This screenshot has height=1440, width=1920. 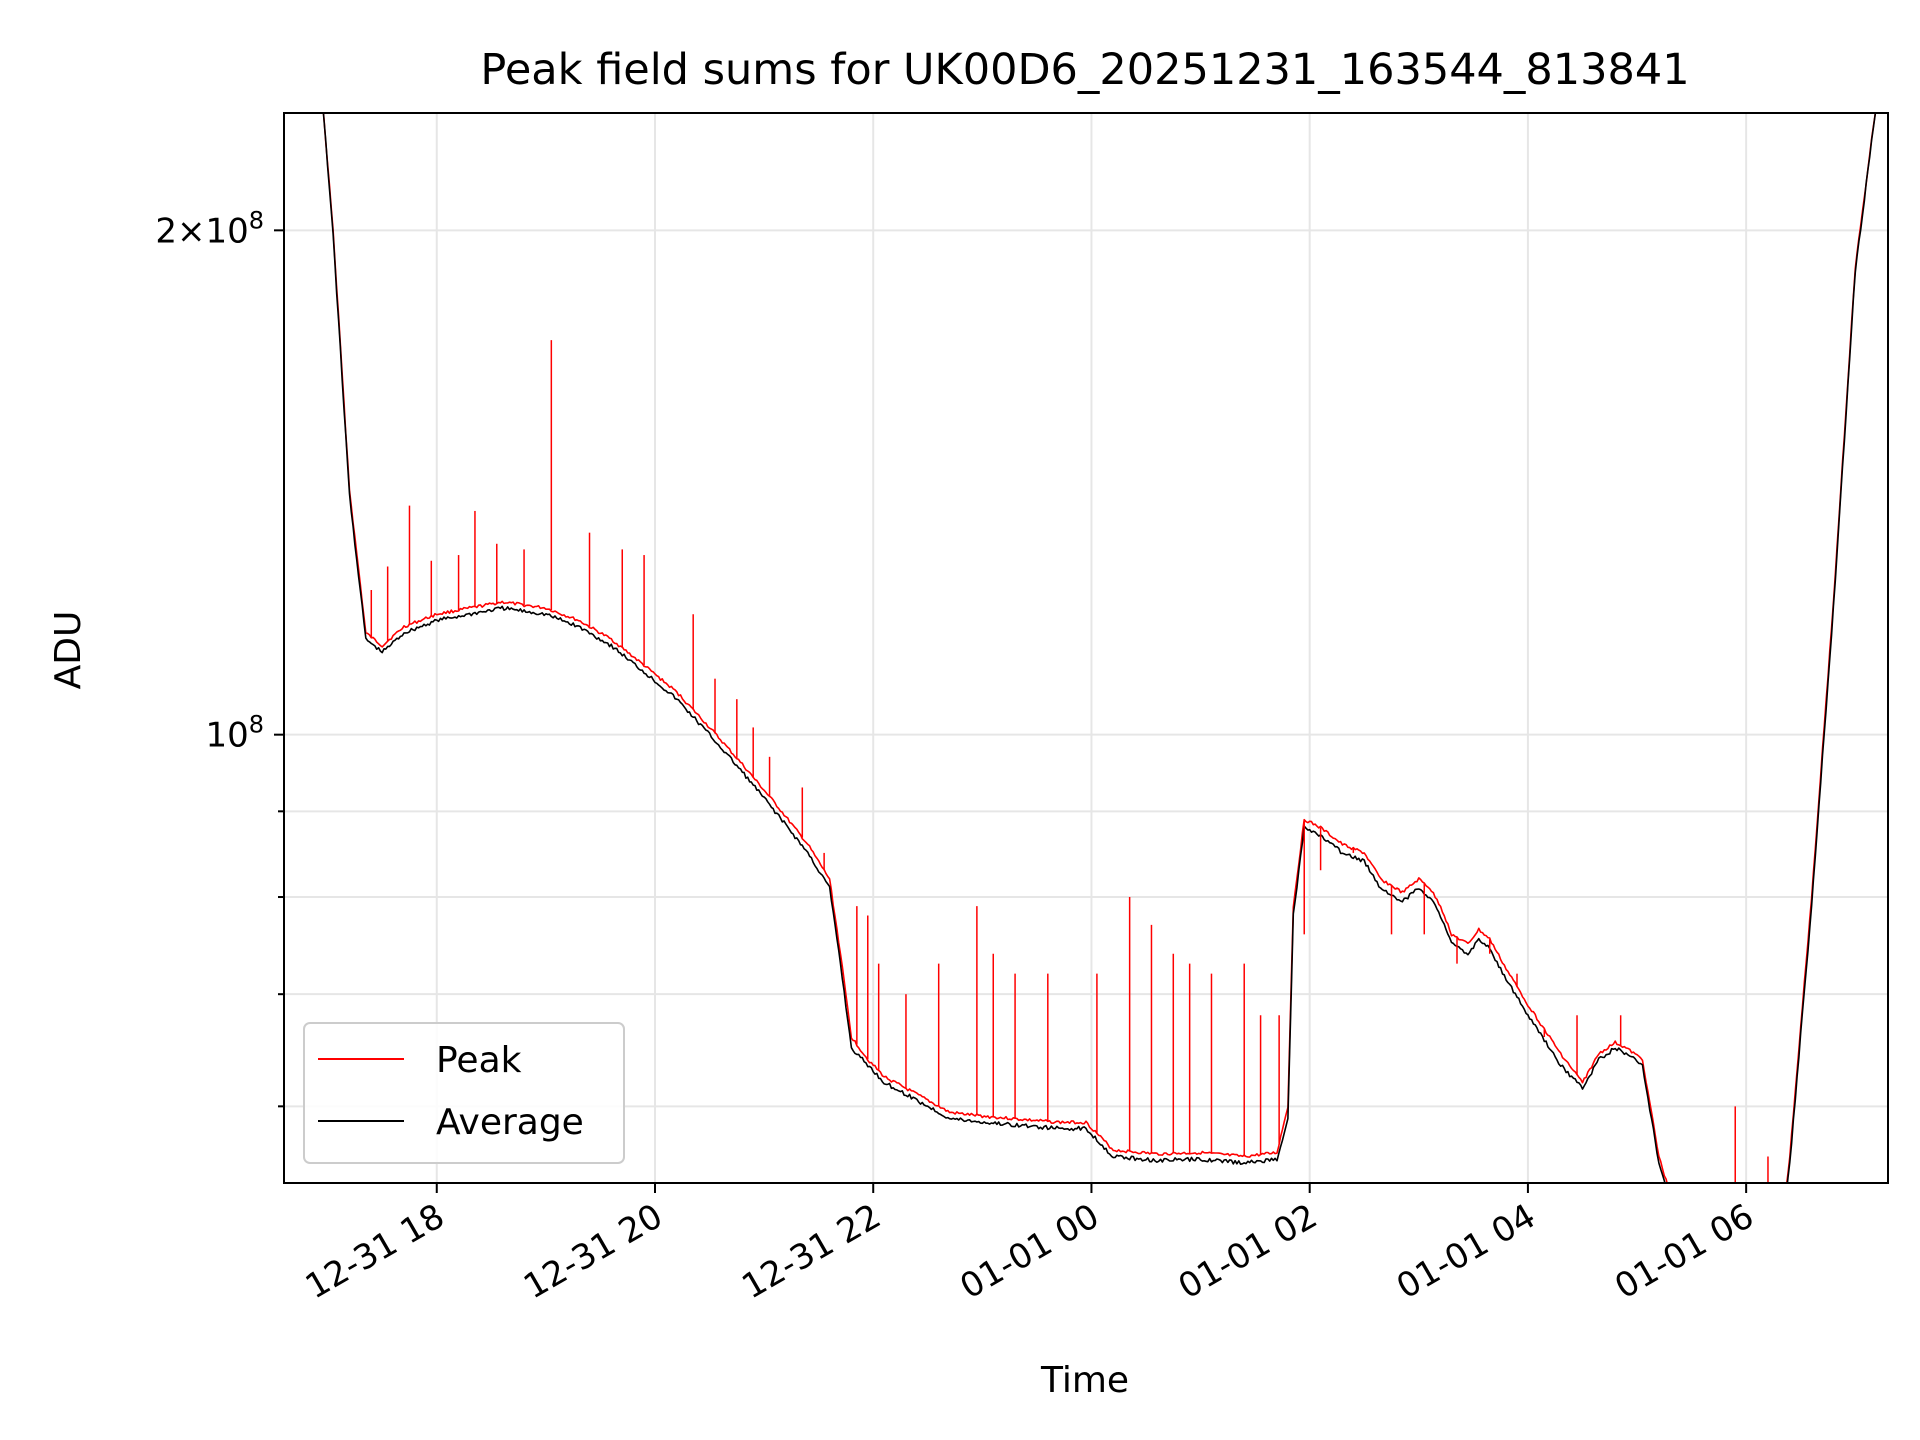 What do you see at coordinates (479, 1060) in the screenshot?
I see `legend-peak-label: Peak` at bounding box center [479, 1060].